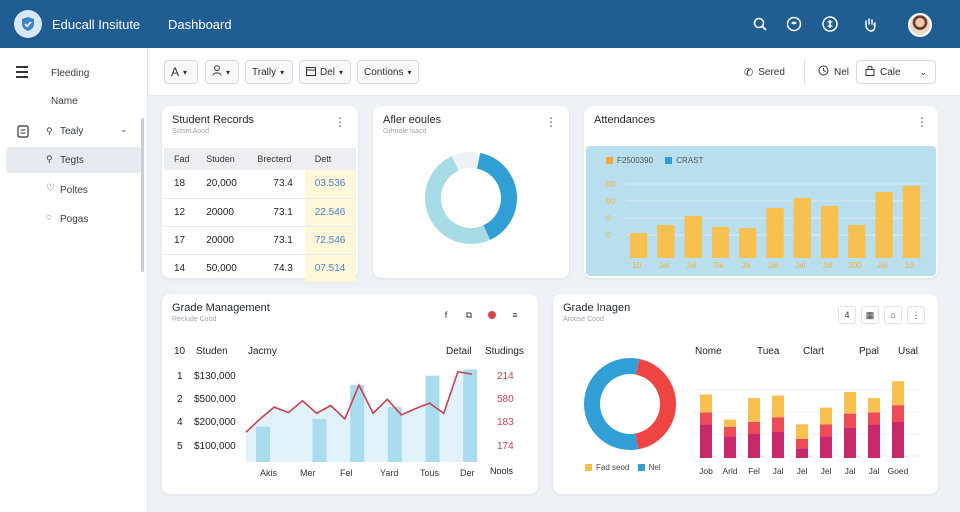  Describe the element at coordinates (330, 268) in the screenshot. I see `table-cell: 07.514` at that location.